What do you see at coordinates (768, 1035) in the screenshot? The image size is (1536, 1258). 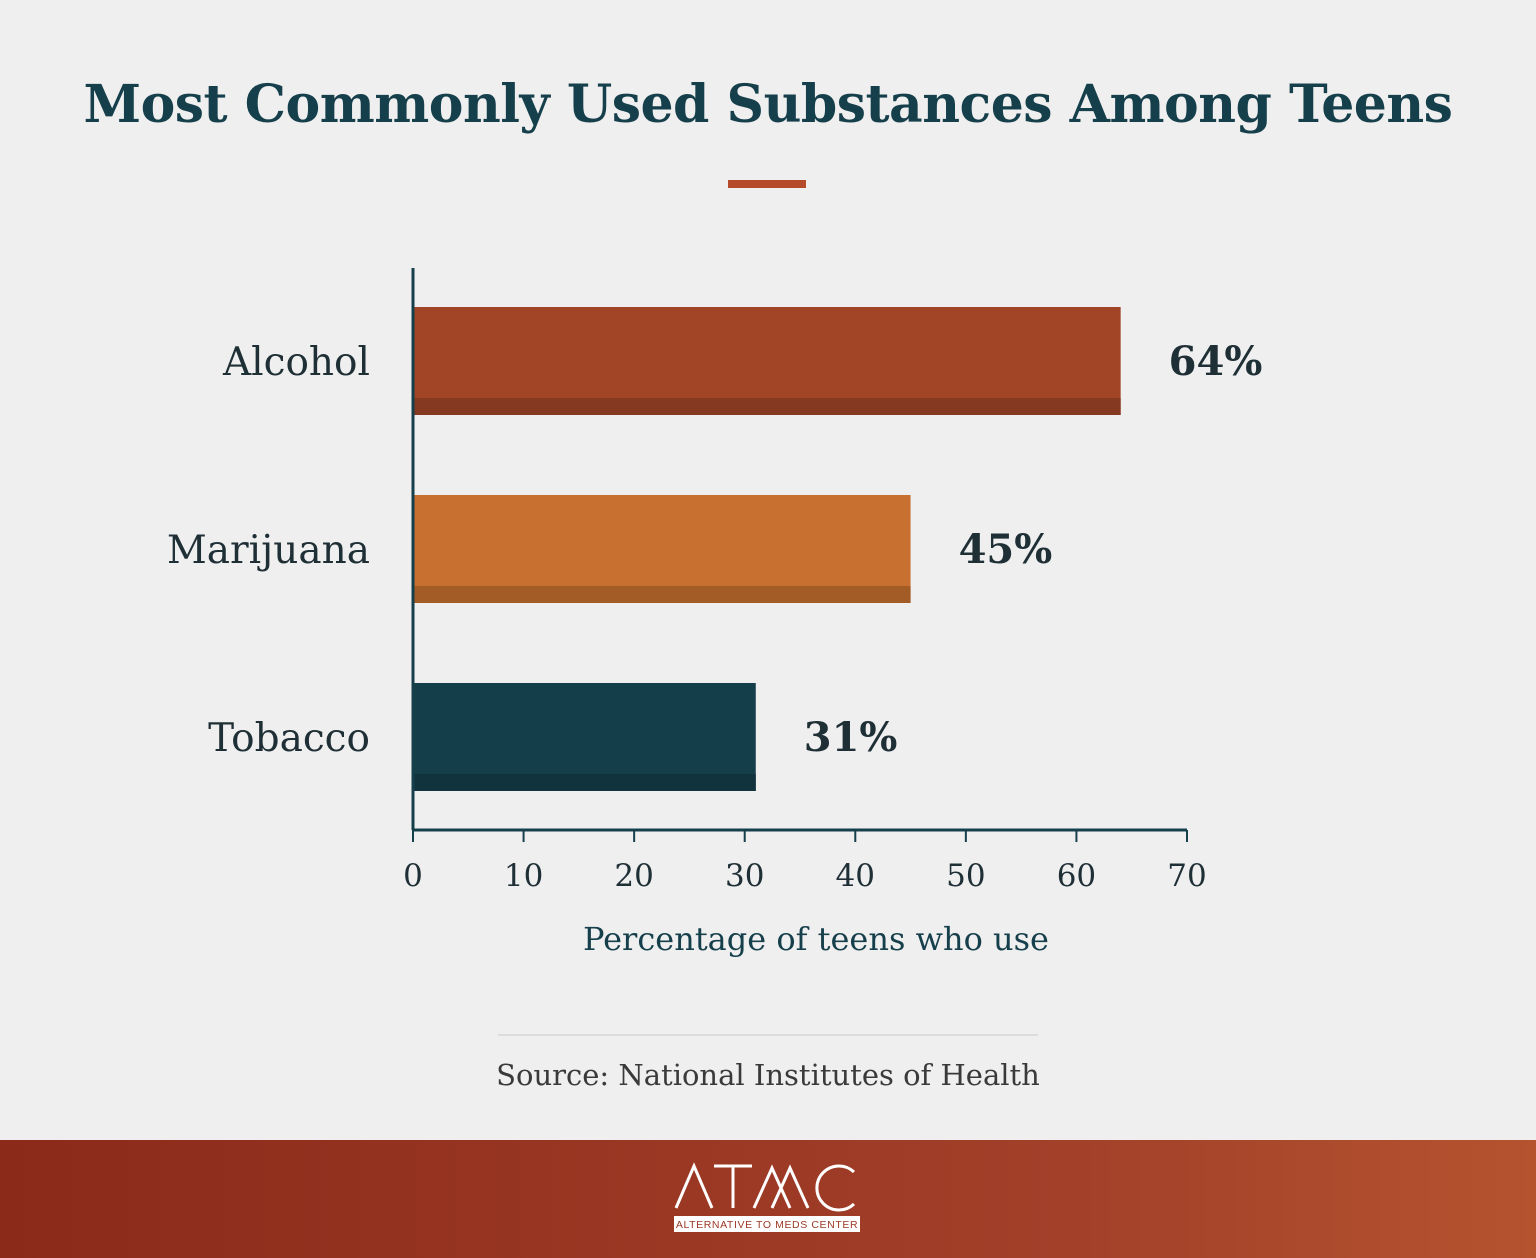 I see `source-divider` at bounding box center [768, 1035].